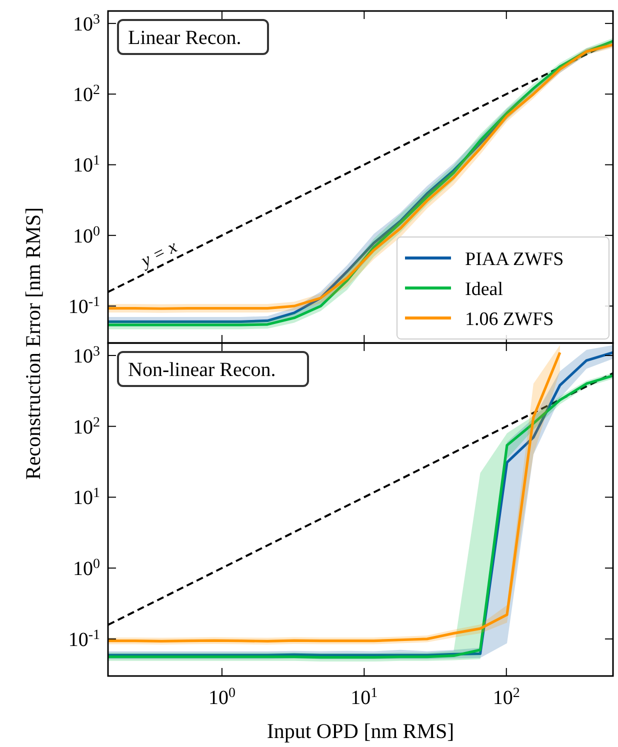  What do you see at coordinates (360, 731) in the screenshot?
I see `x-axis-title: Input OPD [nm RMS]` at bounding box center [360, 731].